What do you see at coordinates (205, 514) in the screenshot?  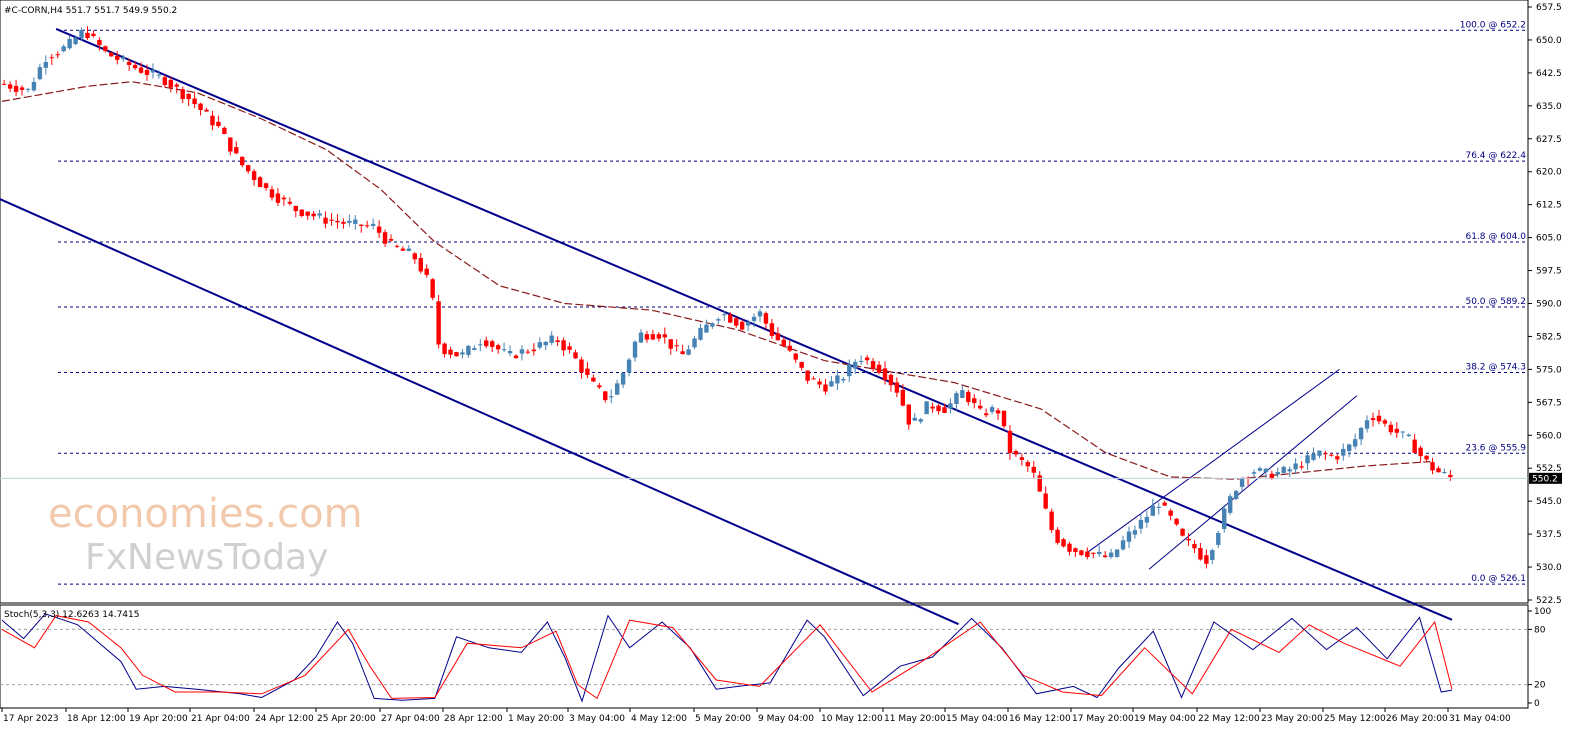 I see `watermark-economies: economies.com` at bounding box center [205, 514].